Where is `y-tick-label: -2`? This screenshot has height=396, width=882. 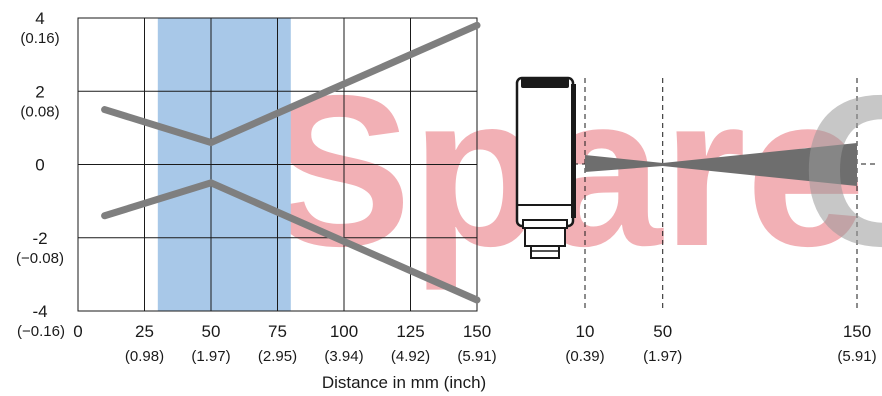 y-tick-label: -2 is located at coordinates (39, 238).